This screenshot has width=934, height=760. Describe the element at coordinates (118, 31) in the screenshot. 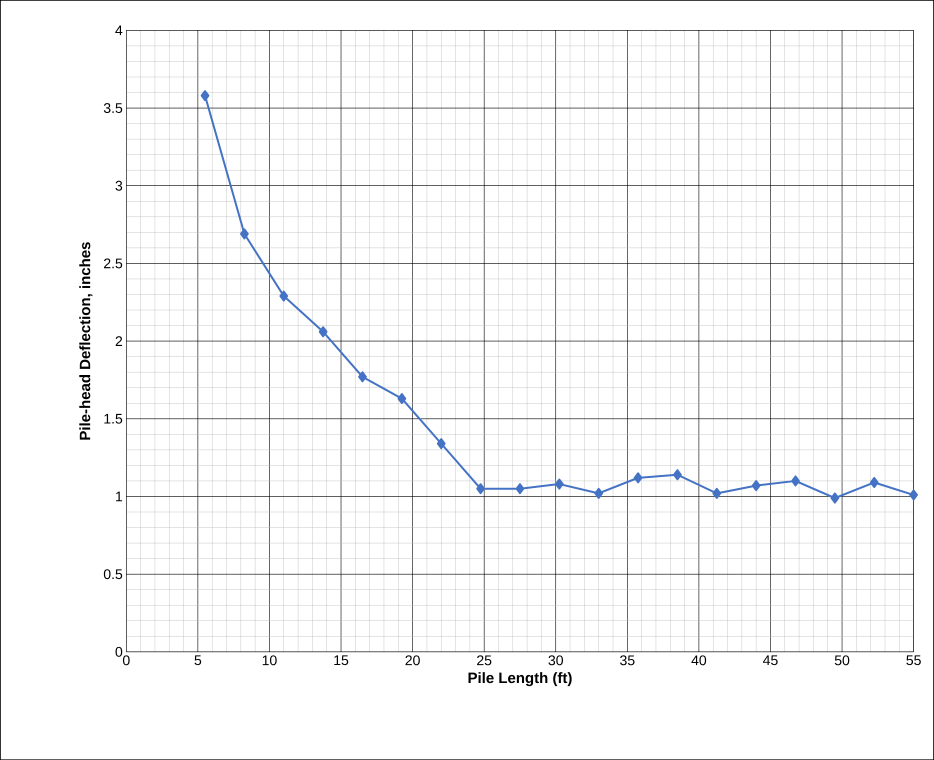

I see `y-tick-label: 4` at that location.